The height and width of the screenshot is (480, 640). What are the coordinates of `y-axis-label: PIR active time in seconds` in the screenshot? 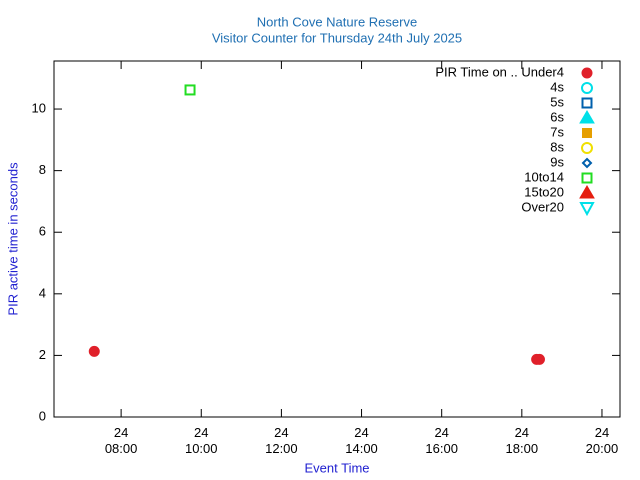 It's located at (12, 239).